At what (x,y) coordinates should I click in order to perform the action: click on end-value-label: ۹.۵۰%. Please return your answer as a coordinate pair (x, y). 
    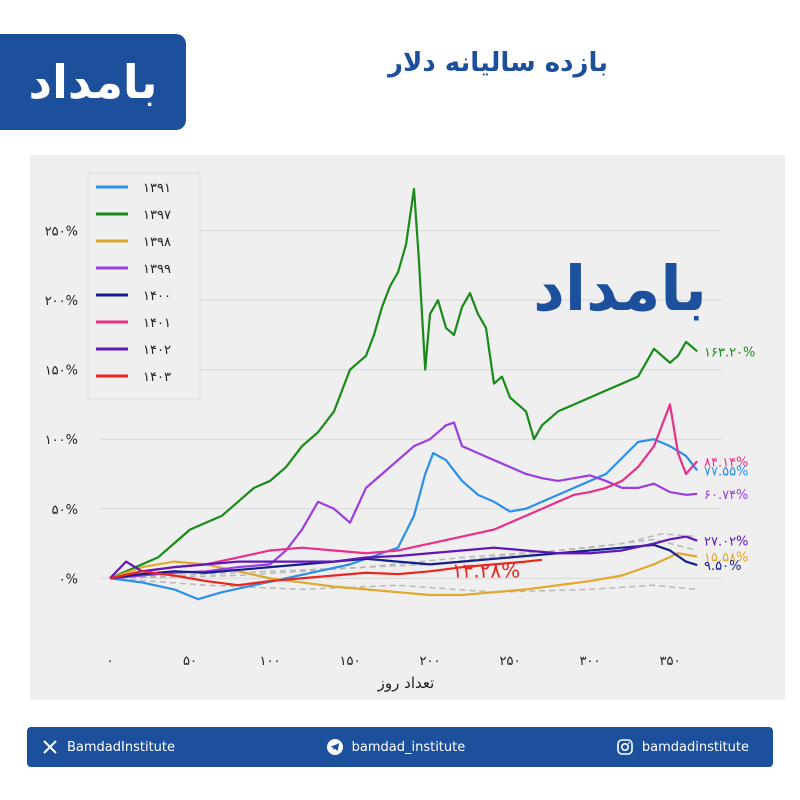
    Looking at the image, I should click on (722, 566).